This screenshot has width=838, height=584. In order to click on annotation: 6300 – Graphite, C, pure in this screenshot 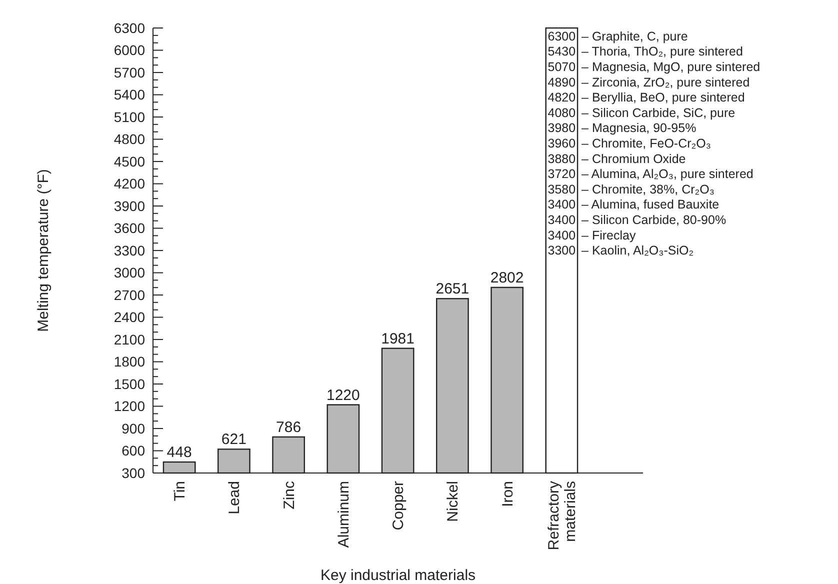, I will do `click(618, 36)`.